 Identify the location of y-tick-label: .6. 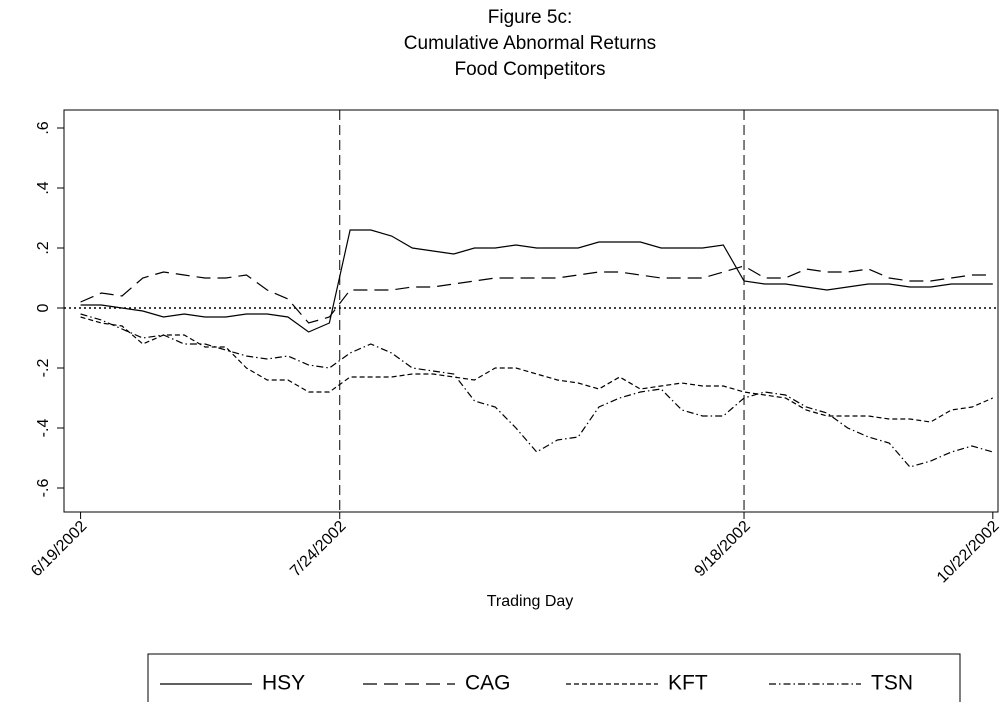
(43, 127).